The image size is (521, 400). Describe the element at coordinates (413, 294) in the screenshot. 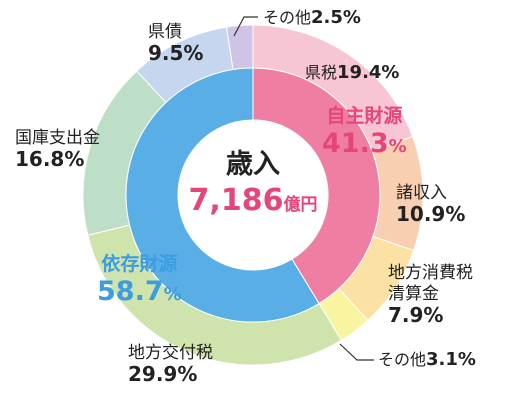

I see `slice-label-text: 清算金` at that location.